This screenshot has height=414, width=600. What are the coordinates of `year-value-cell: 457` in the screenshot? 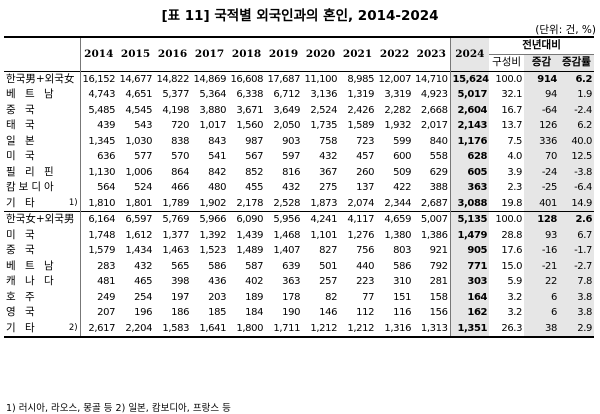 It's located at (365, 156).